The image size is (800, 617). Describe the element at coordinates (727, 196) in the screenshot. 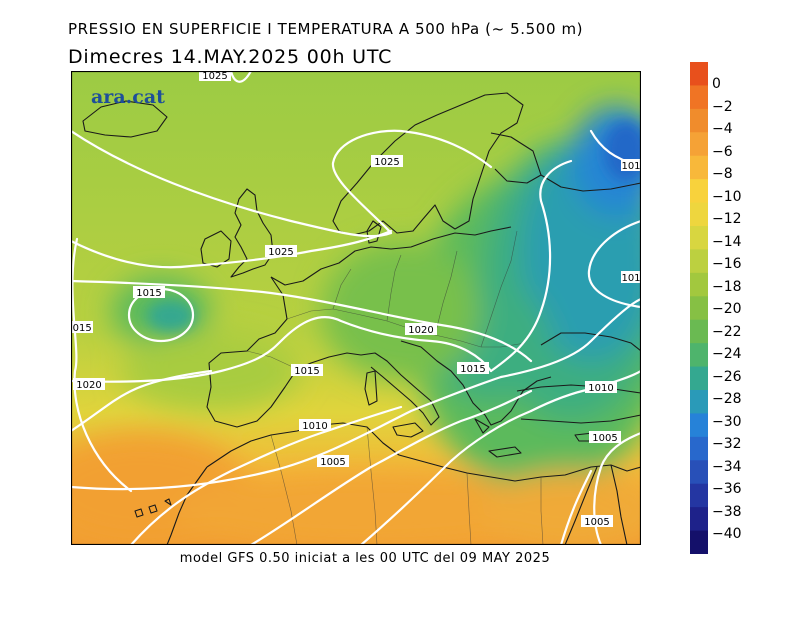

I see `colorbar-tick-label: −10` at that location.